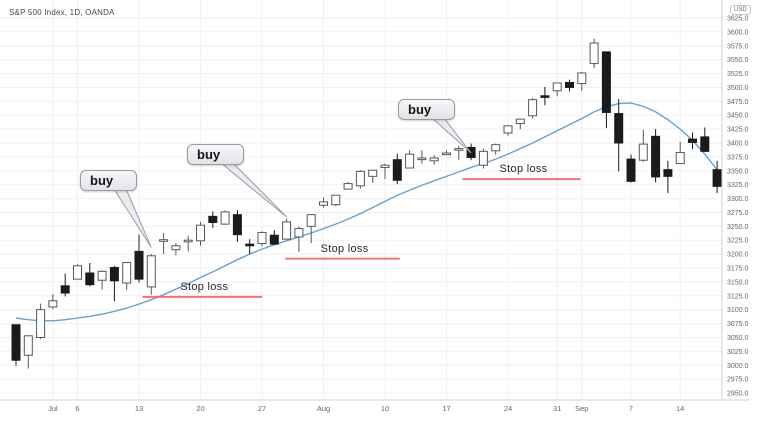 Image resolution: width=758 pixels, height=422 pixels. I want to click on y-axis-label: 3225.0, so click(738, 241).